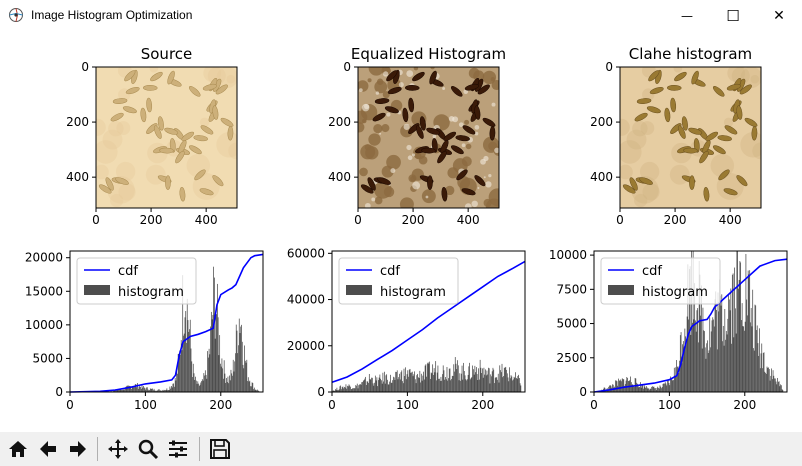 Image resolution: width=802 pixels, height=466 pixels. I want to click on back-button, so click(48, 449).